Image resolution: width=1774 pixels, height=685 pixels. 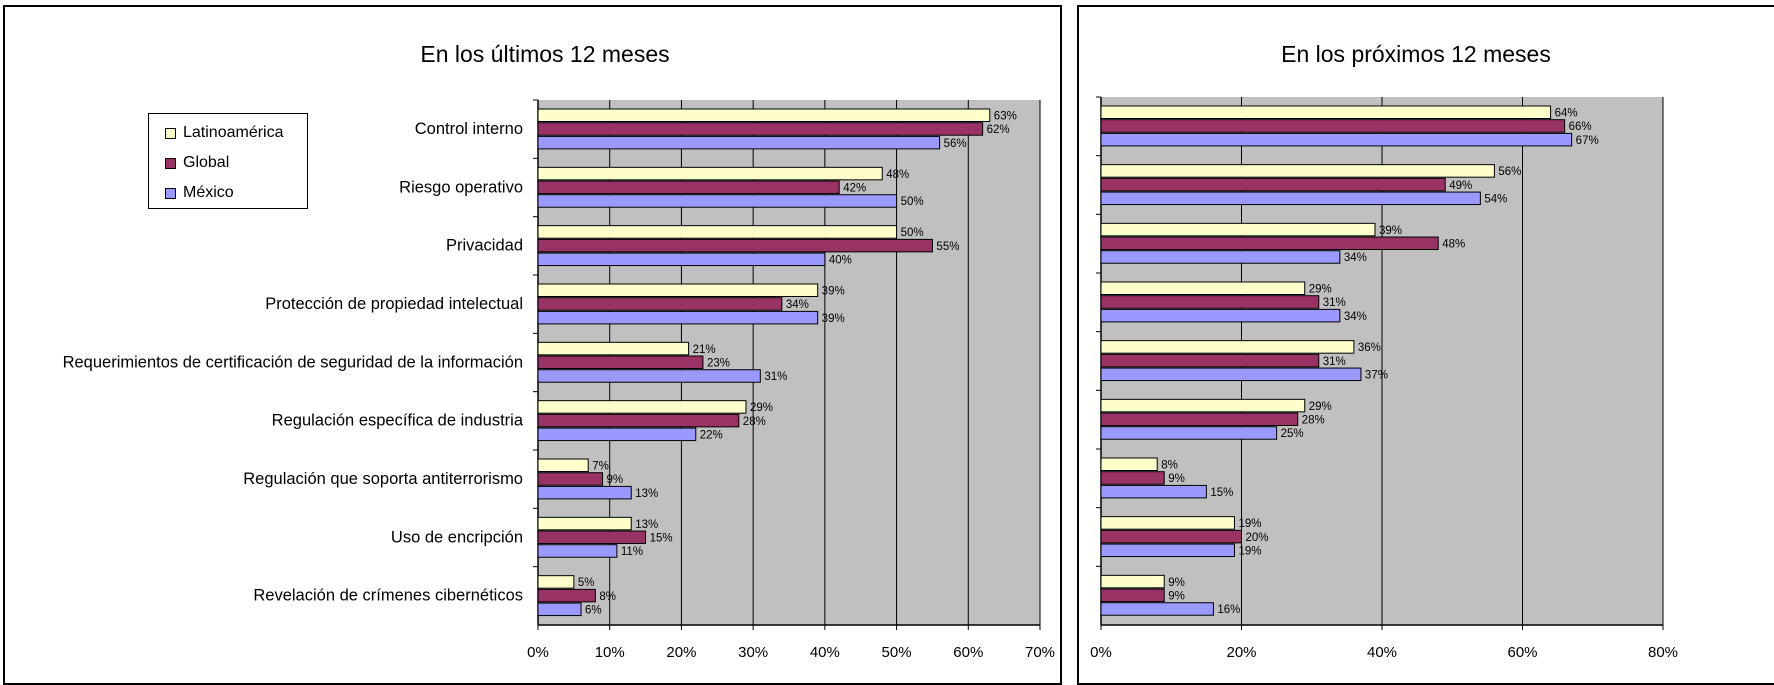 What do you see at coordinates (1292, 434) in the screenshot?
I see `data-label-mexico-1-5: 25%` at bounding box center [1292, 434].